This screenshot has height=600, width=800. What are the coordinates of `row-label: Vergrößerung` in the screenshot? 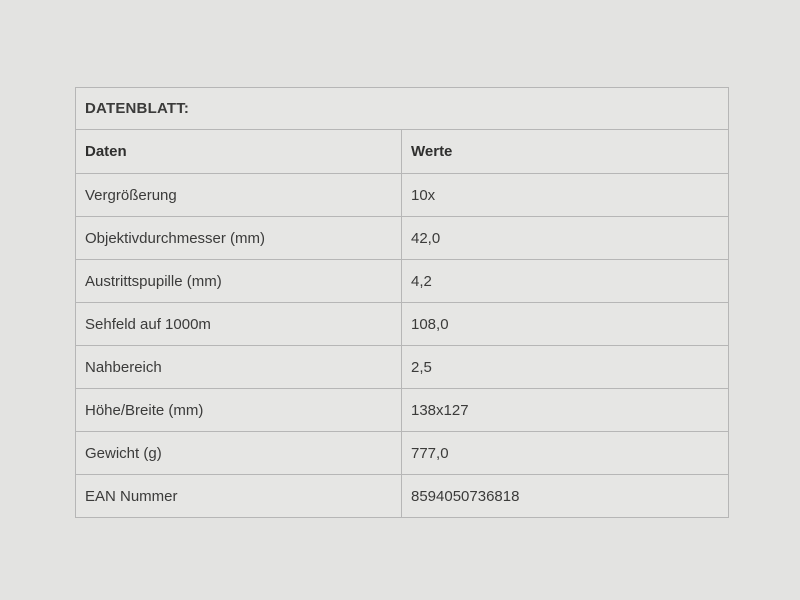 It's located at (238, 195).